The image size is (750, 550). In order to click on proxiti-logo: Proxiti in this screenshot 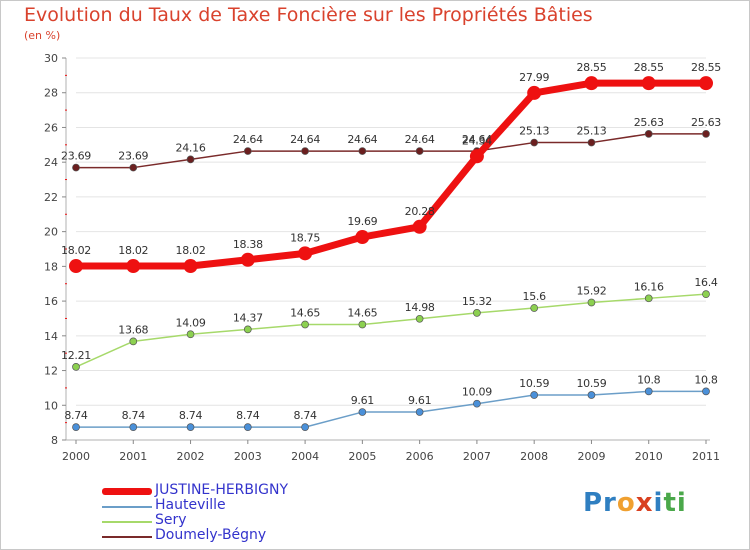, I will do `click(635, 503)`.